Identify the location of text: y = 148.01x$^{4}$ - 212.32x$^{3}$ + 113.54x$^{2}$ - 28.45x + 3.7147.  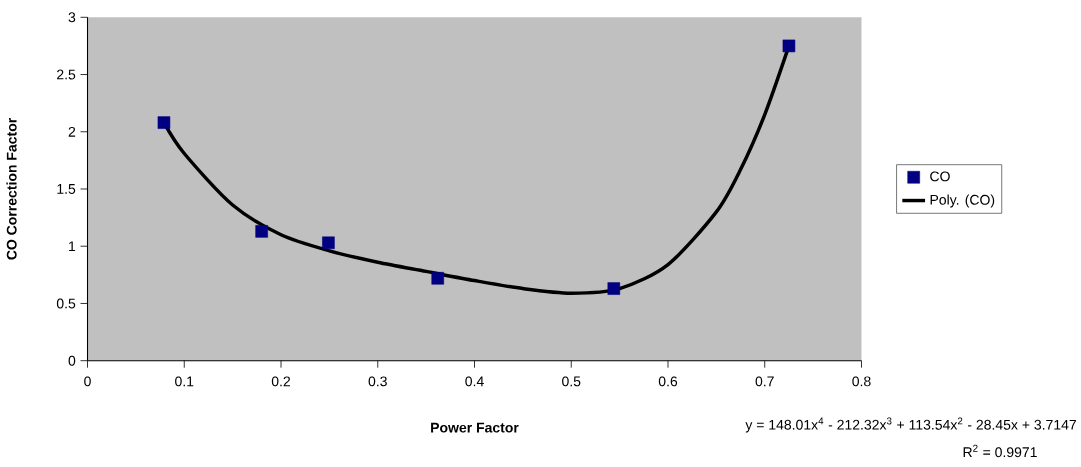
(910, 425).